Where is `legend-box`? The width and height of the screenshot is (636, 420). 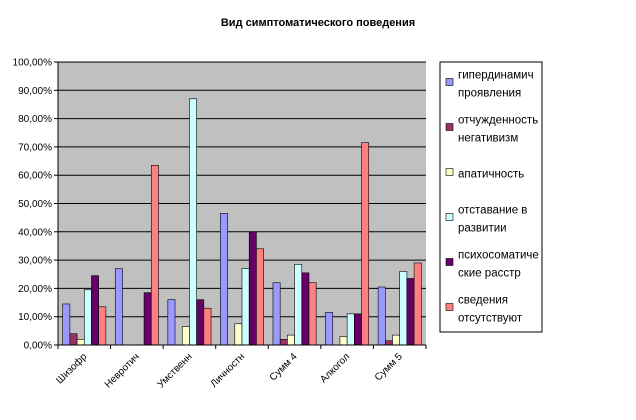 legend-box is located at coordinates (491, 197).